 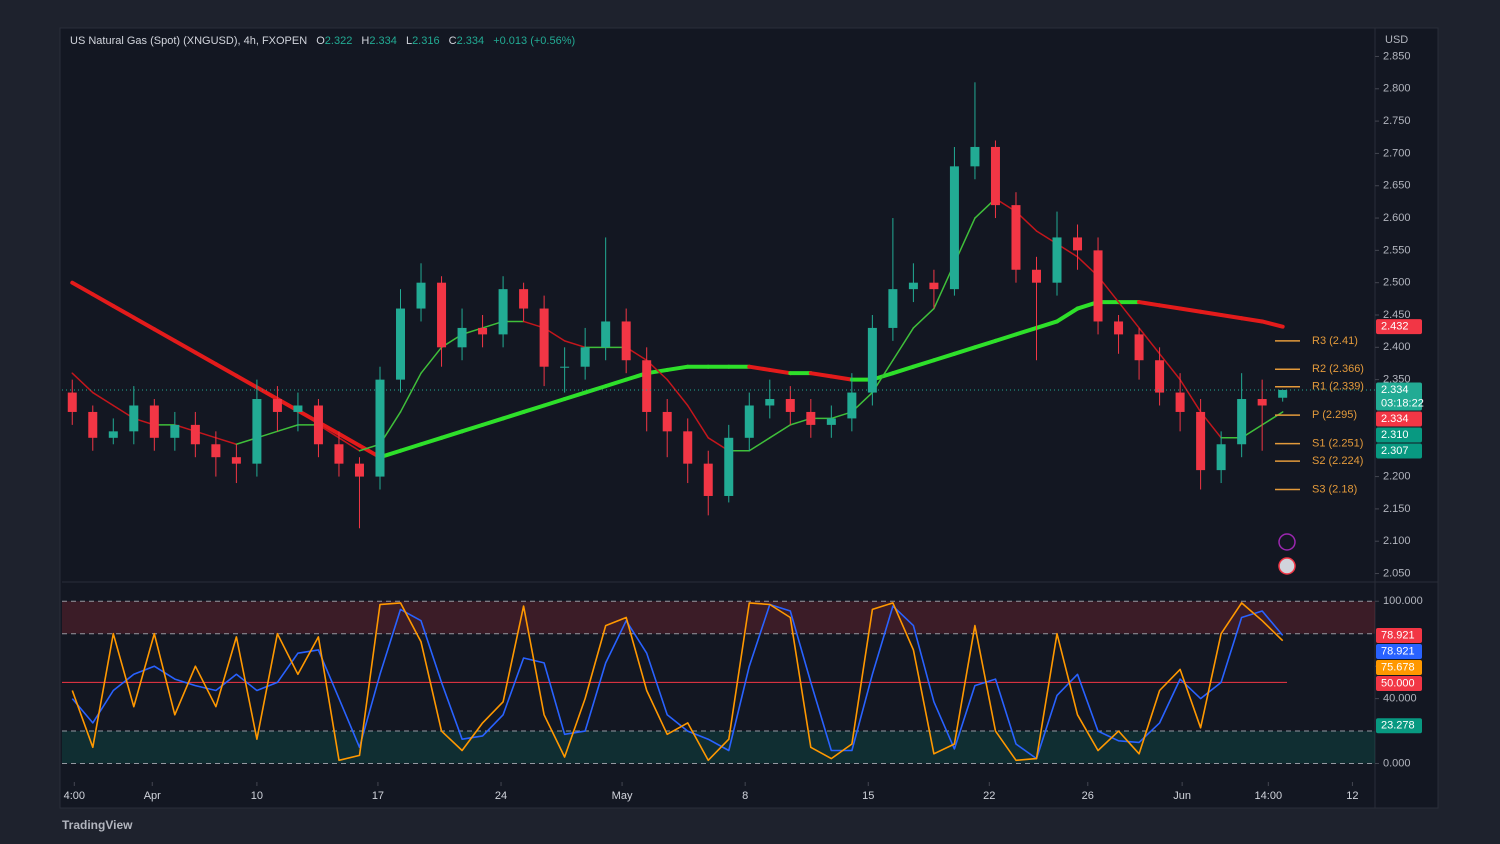 What do you see at coordinates (868, 796) in the screenshot?
I see `x-tick-label: 15` at bounding box center [868, 796].